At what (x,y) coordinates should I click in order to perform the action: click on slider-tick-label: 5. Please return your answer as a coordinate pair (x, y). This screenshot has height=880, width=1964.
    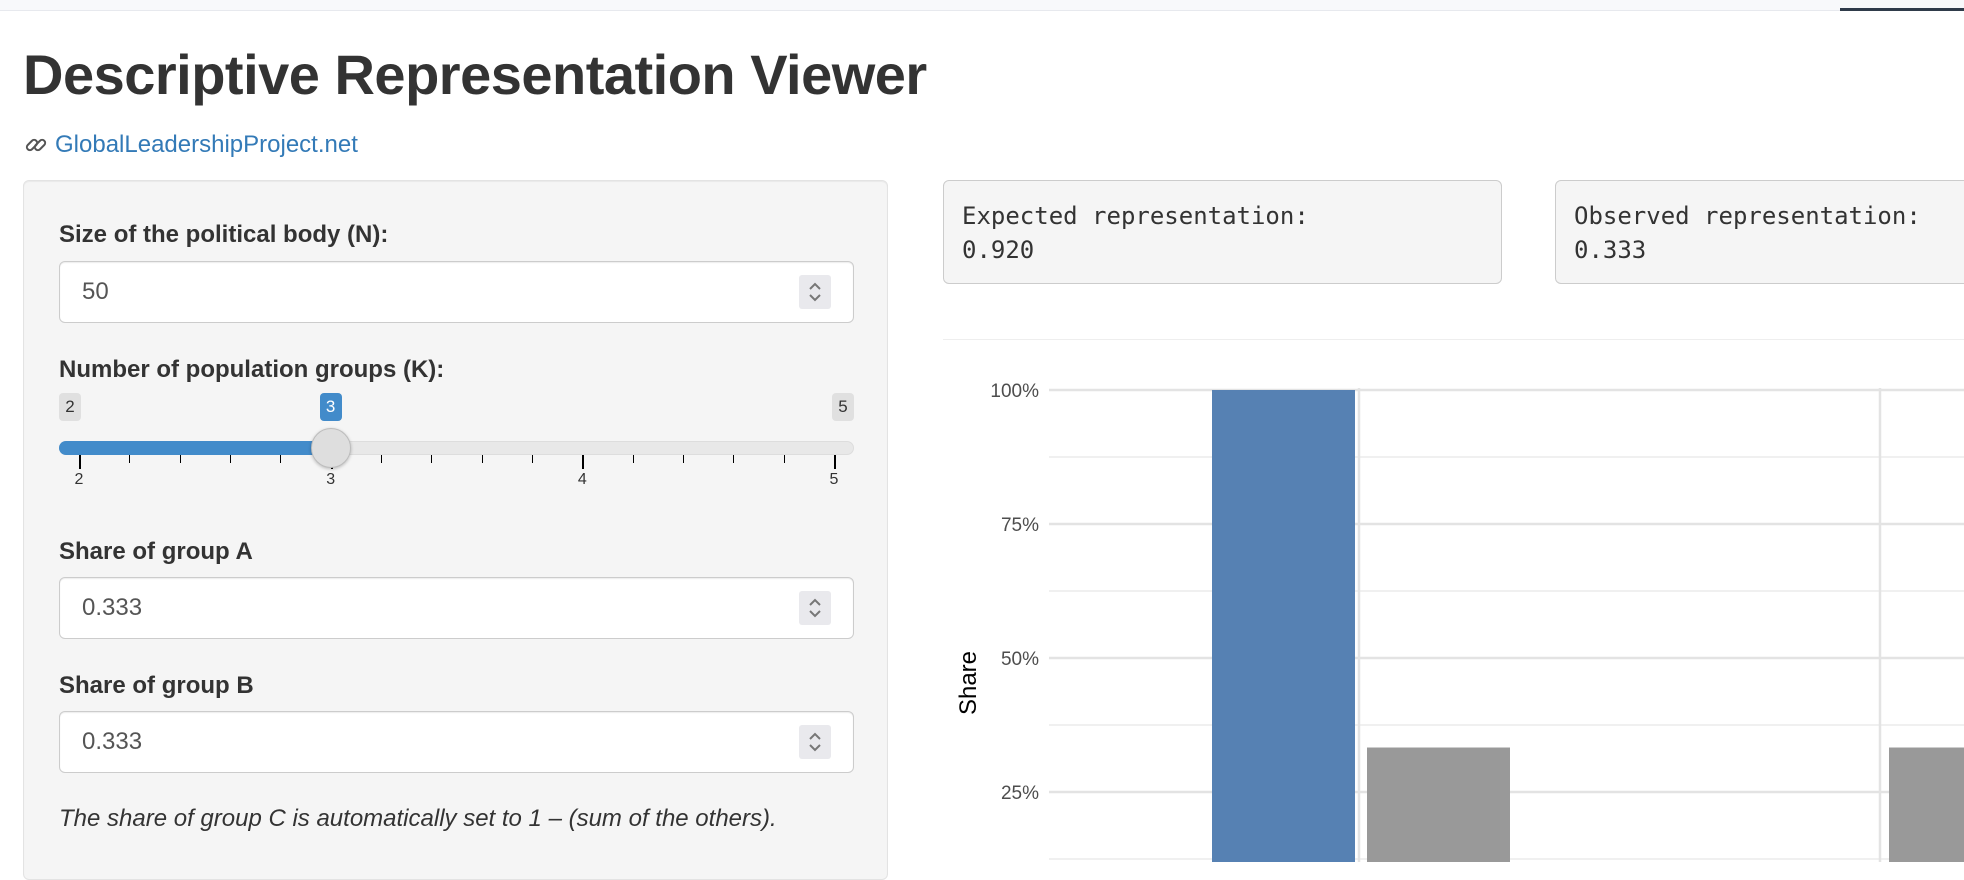
    Looking at the image, I should click on (834, 479).